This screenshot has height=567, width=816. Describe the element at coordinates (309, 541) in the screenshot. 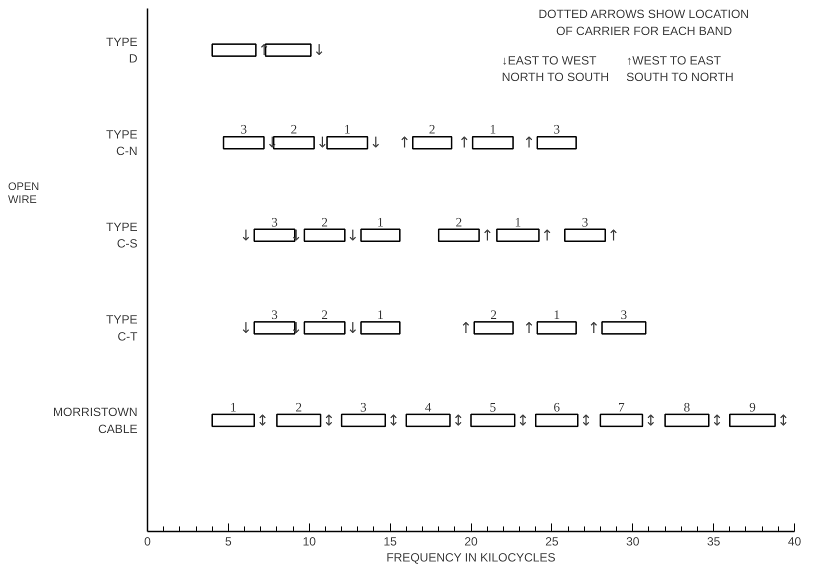

I see `x-tick-label: 10` at that location.